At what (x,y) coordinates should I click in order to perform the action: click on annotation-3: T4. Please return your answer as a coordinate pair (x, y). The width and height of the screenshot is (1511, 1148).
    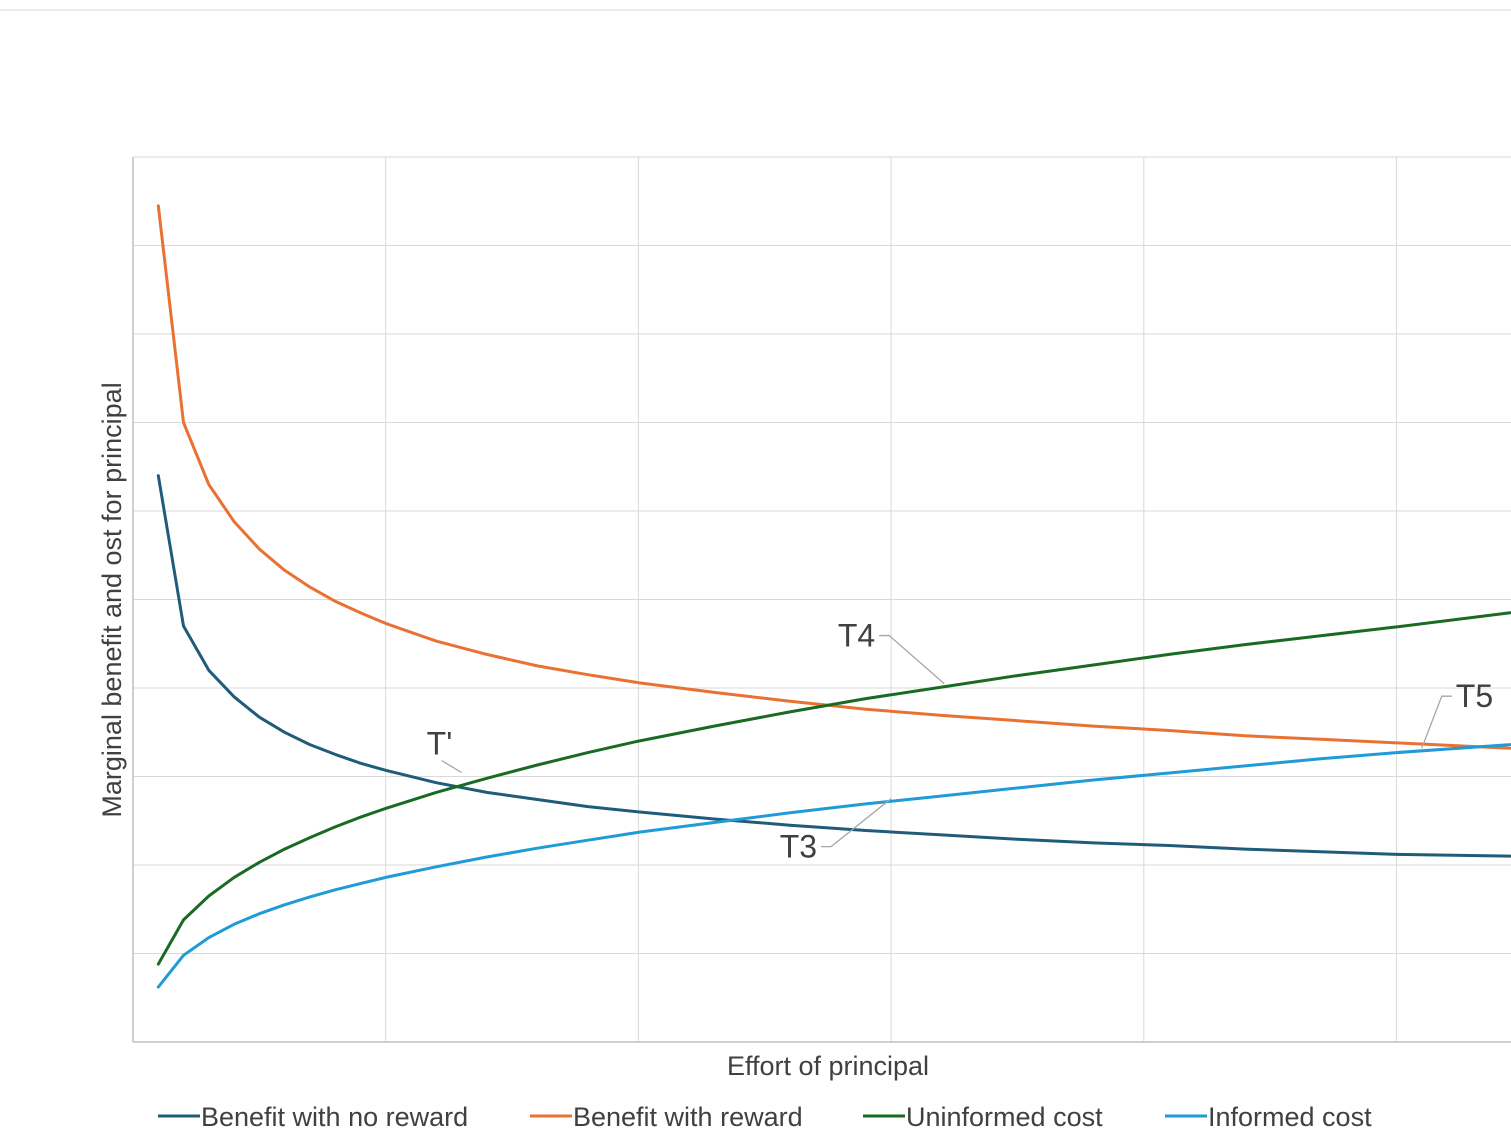
    Looking at the image, I should click on (891, 651).